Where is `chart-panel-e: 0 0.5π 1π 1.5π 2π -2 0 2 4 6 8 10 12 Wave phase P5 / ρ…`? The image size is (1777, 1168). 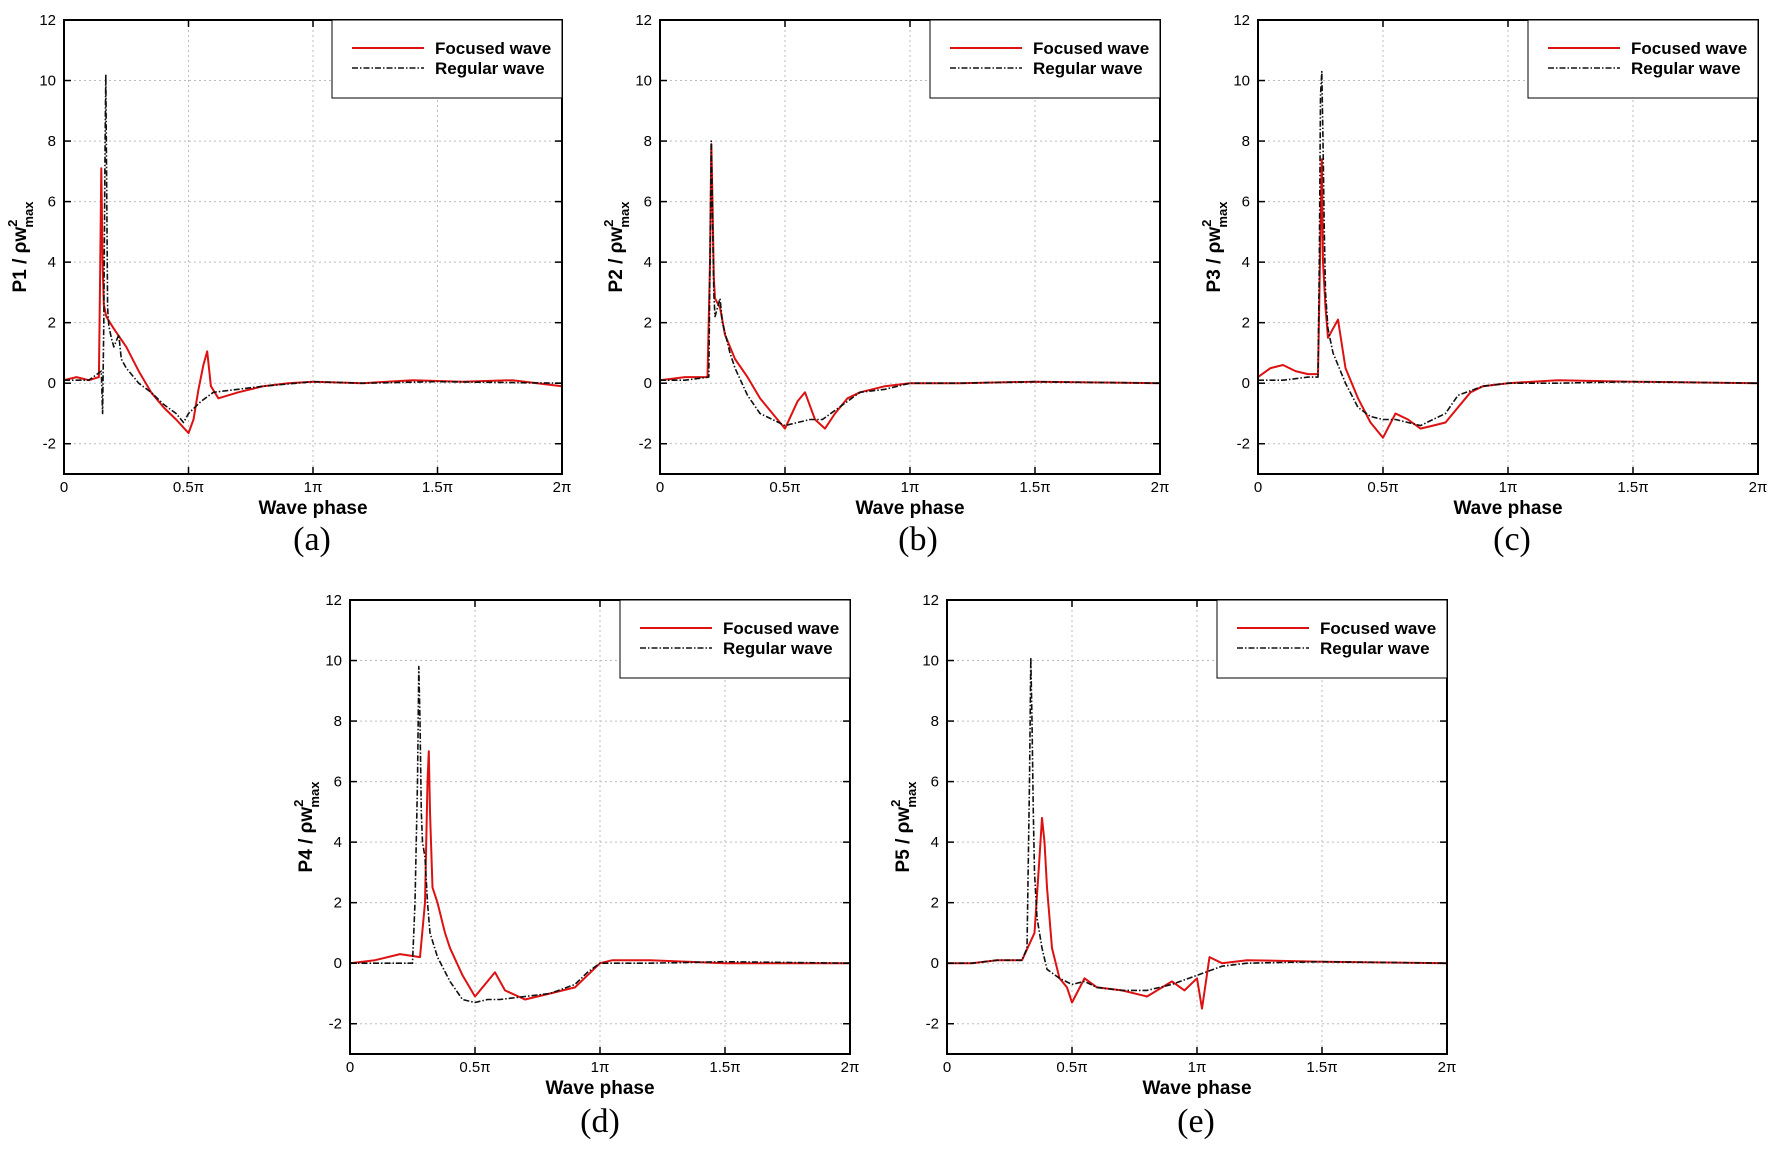 chart-panel-e: 0 0.5π 1π 1.5π 2π -2 0 2 4 6 8 10 12 Wave phase P5 / ρ… is located at coordinates (1172, 866).